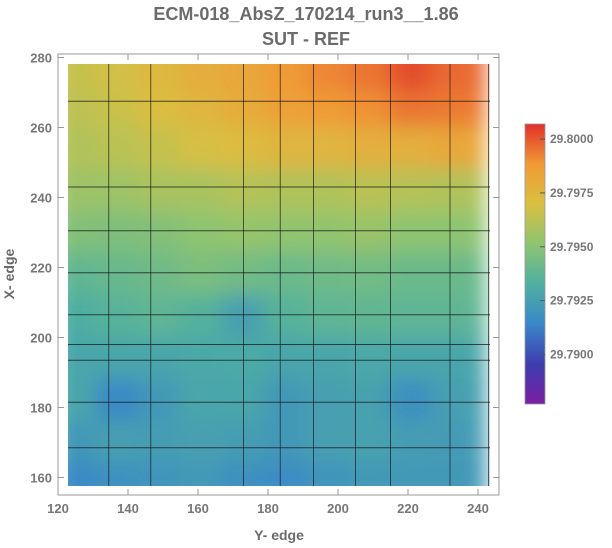  What do you see at coordinates (58, 508) in the screenshot?
I see `x-tick-label: 120` at bounding box center [58, 508].